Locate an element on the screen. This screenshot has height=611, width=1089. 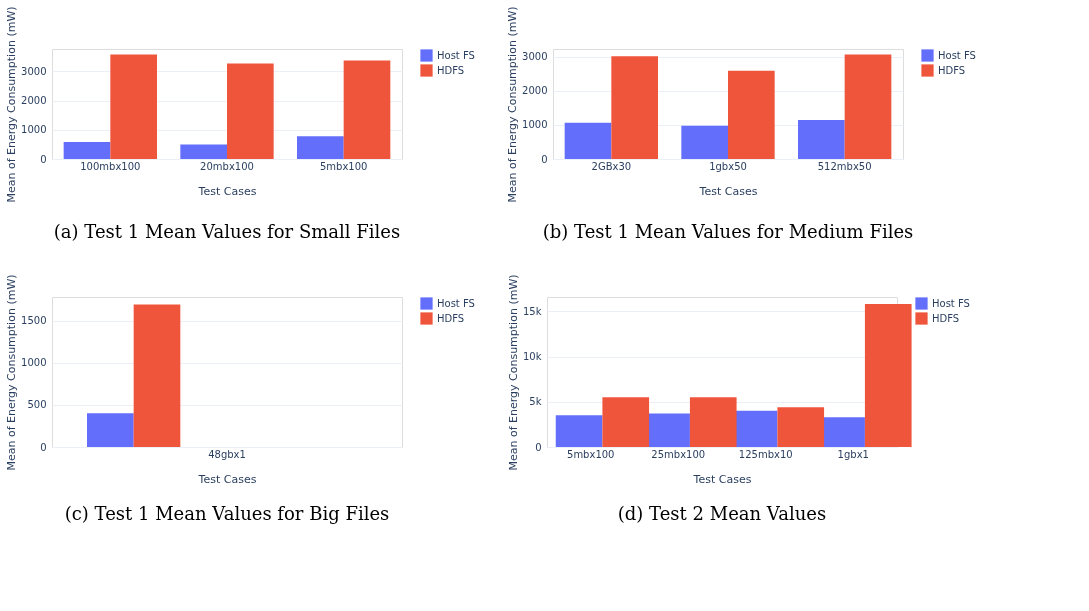
x-tick-label: 1gbx1 is located at coordinates (853, 454).